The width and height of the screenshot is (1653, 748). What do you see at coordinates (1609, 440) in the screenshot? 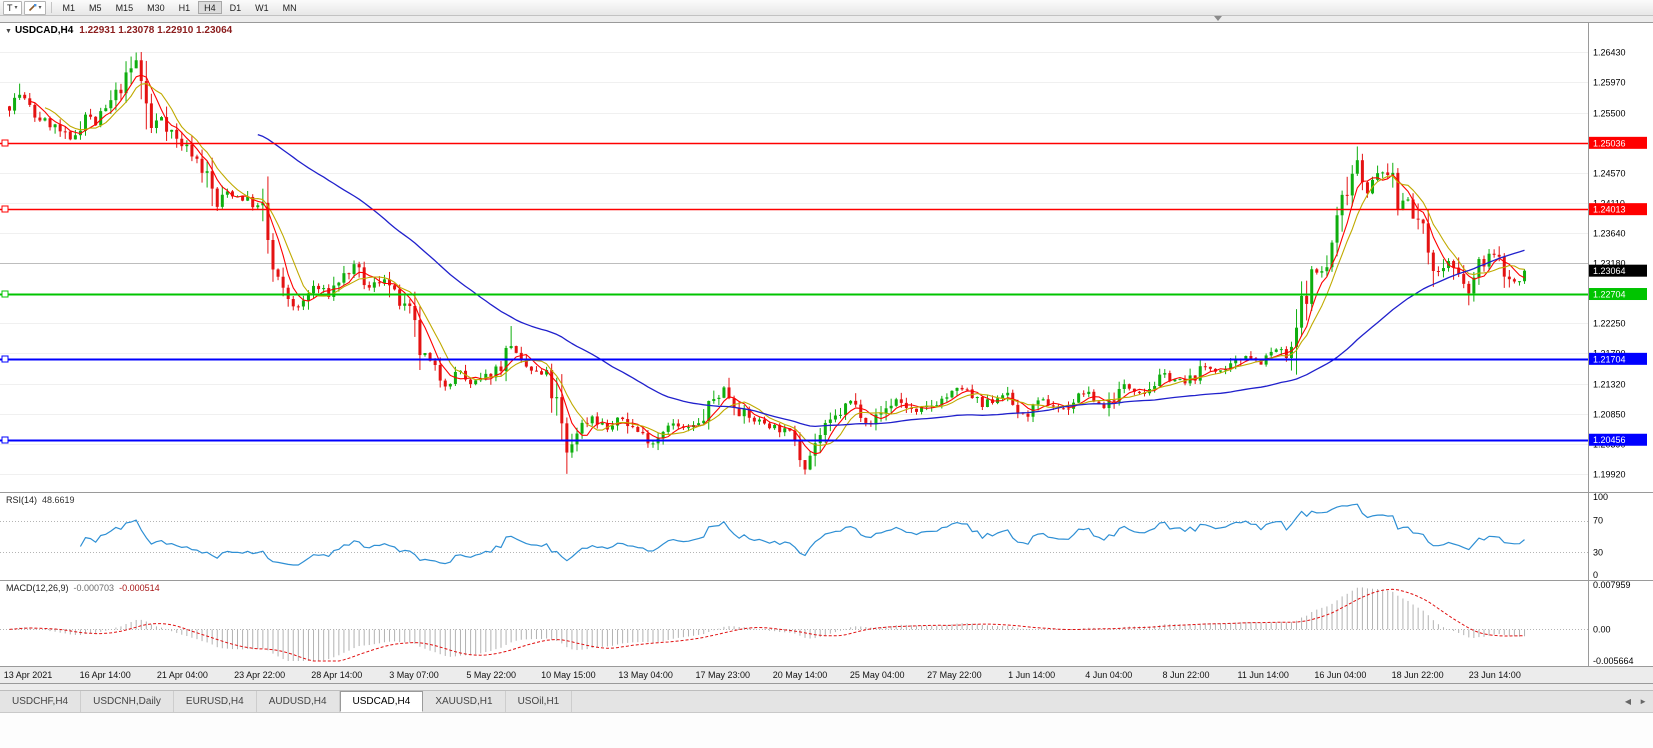
I see `svg-text: 1.20456` at bounding box center [1609, 440].